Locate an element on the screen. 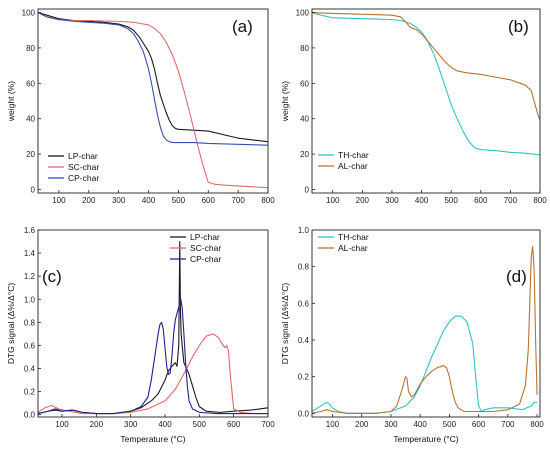 This screenshot has height=450, width=550. panel-label: (a) is located at coordinates (242, 26).